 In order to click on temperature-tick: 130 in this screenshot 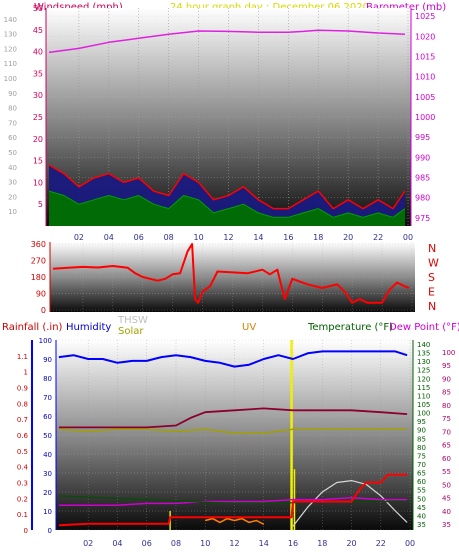, I will do `click(423, 362)`.